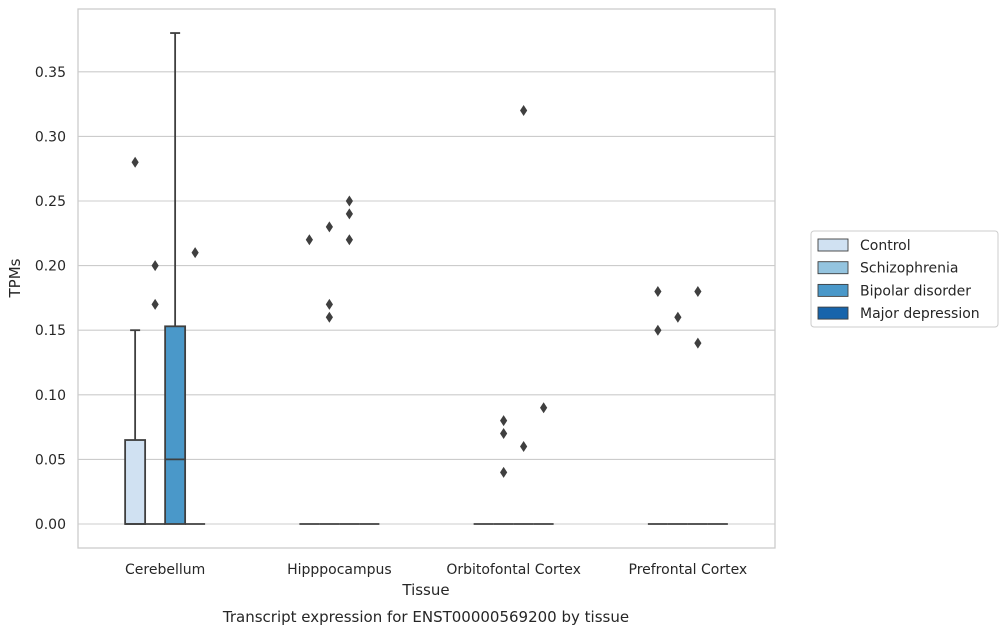  Describe the element at coordinates (915, 291) in the screenshot. I see `legend-label: Bipolar disorder` at that location.